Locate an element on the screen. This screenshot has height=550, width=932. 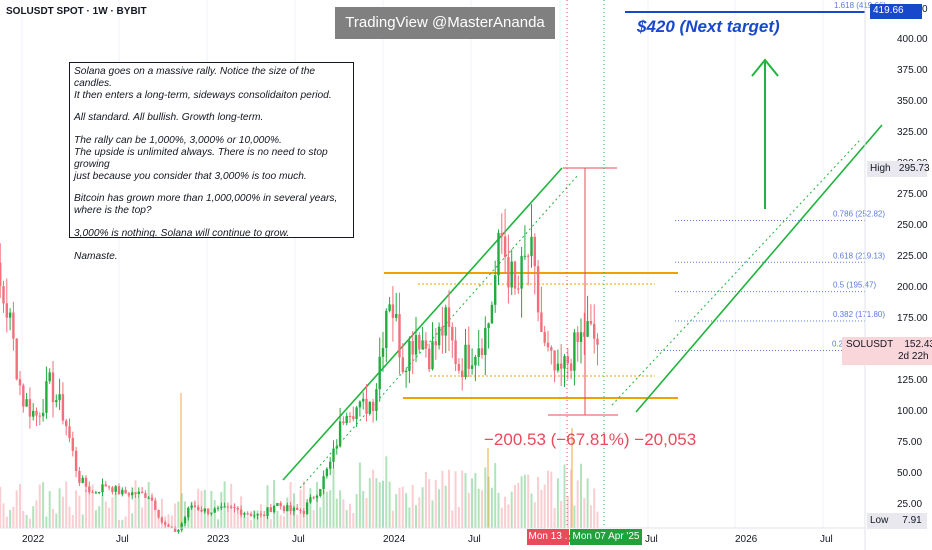
x-tick-label: Jul is located at coordinates (826, 539).